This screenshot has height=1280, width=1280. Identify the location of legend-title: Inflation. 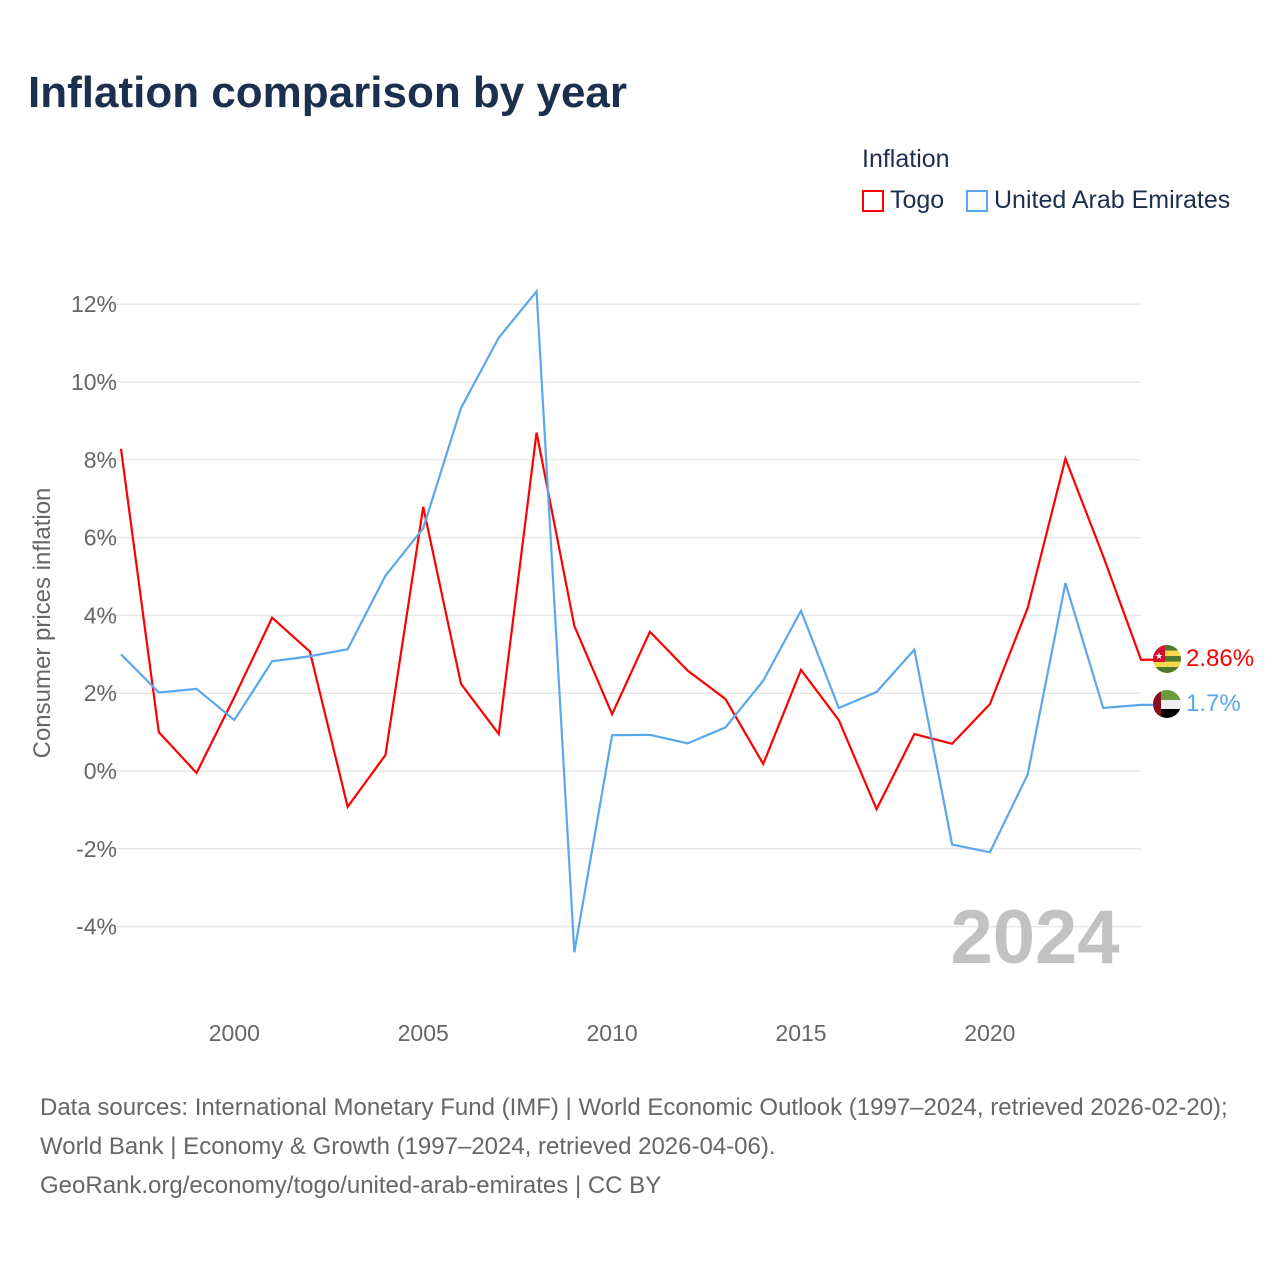
(906, 159).